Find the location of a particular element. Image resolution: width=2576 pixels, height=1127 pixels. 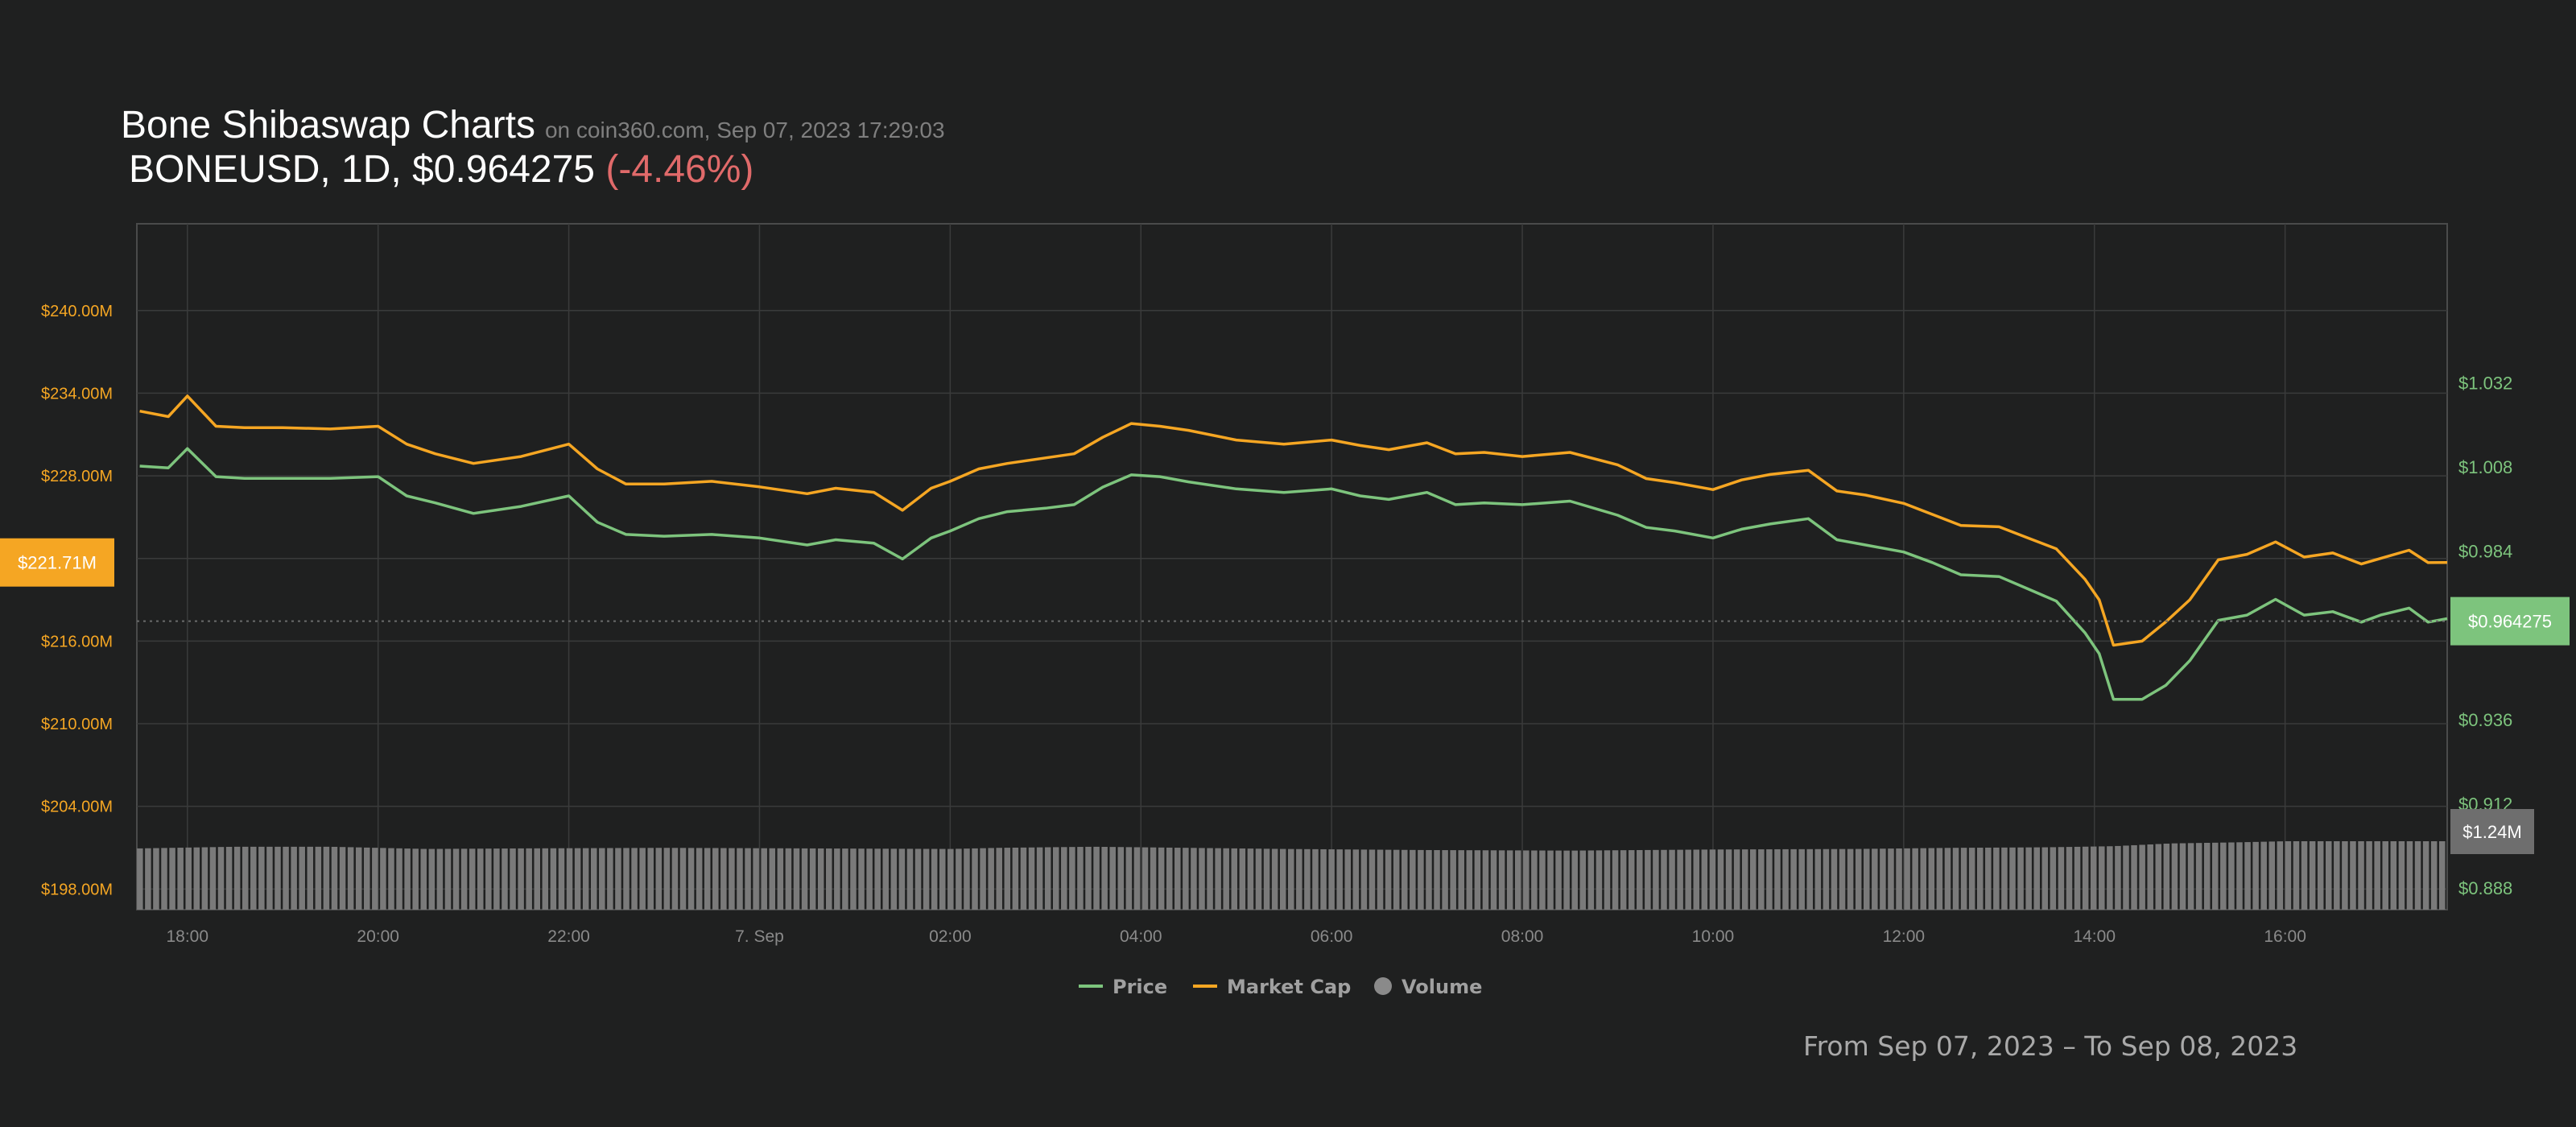

volume-badge-label: $1.24M is located at coordinates (2491, 832).